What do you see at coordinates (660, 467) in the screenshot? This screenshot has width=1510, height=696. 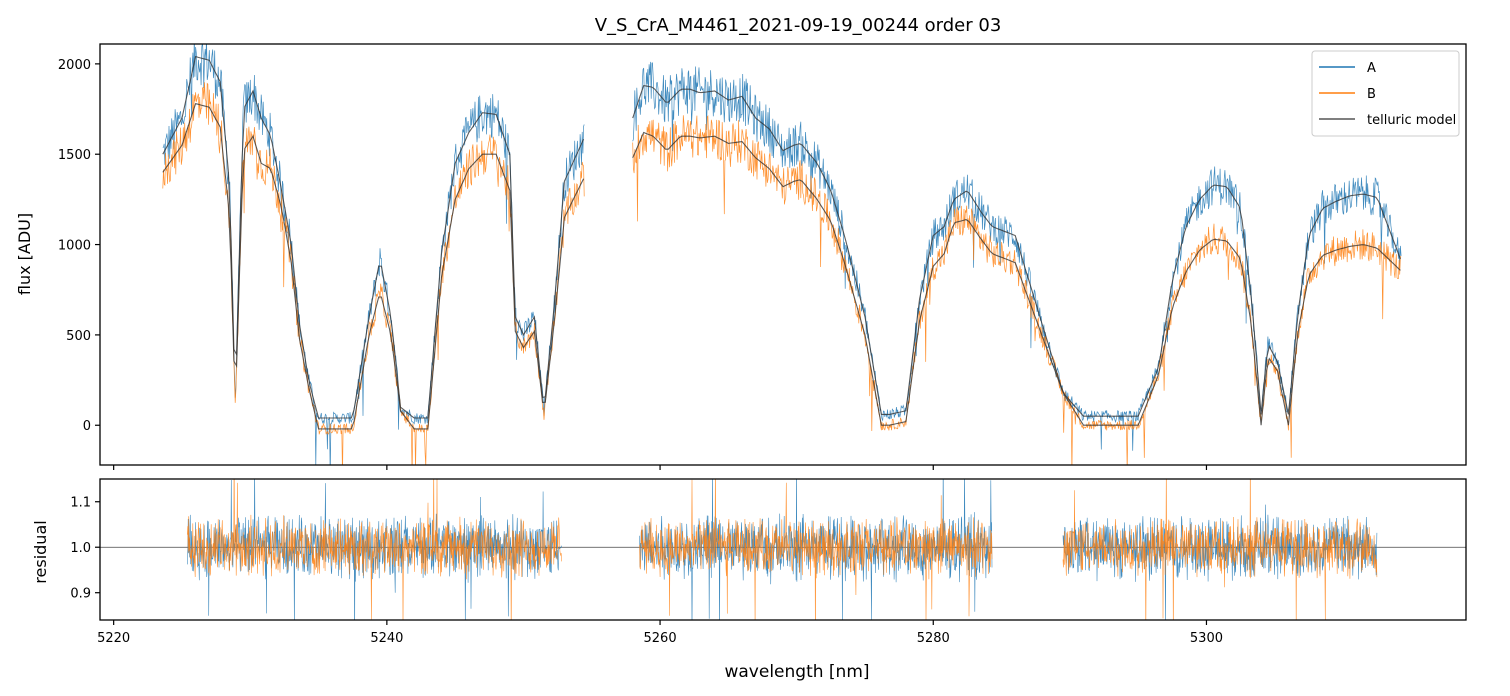 I see `top-x-ticks` at bounding box center [660, 467].